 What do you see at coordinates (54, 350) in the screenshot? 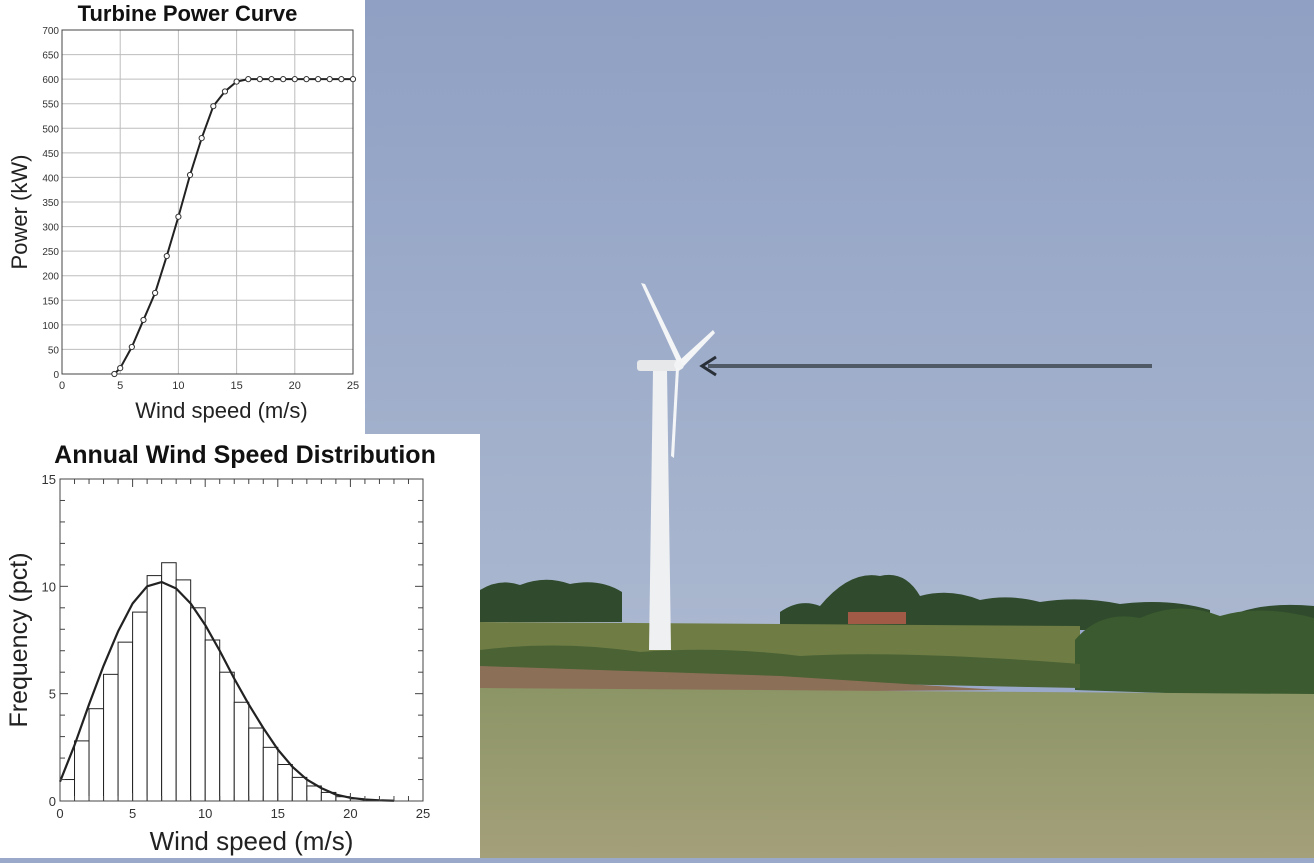
I see `y-tick-label: 50` at bounding box center [54, 350].